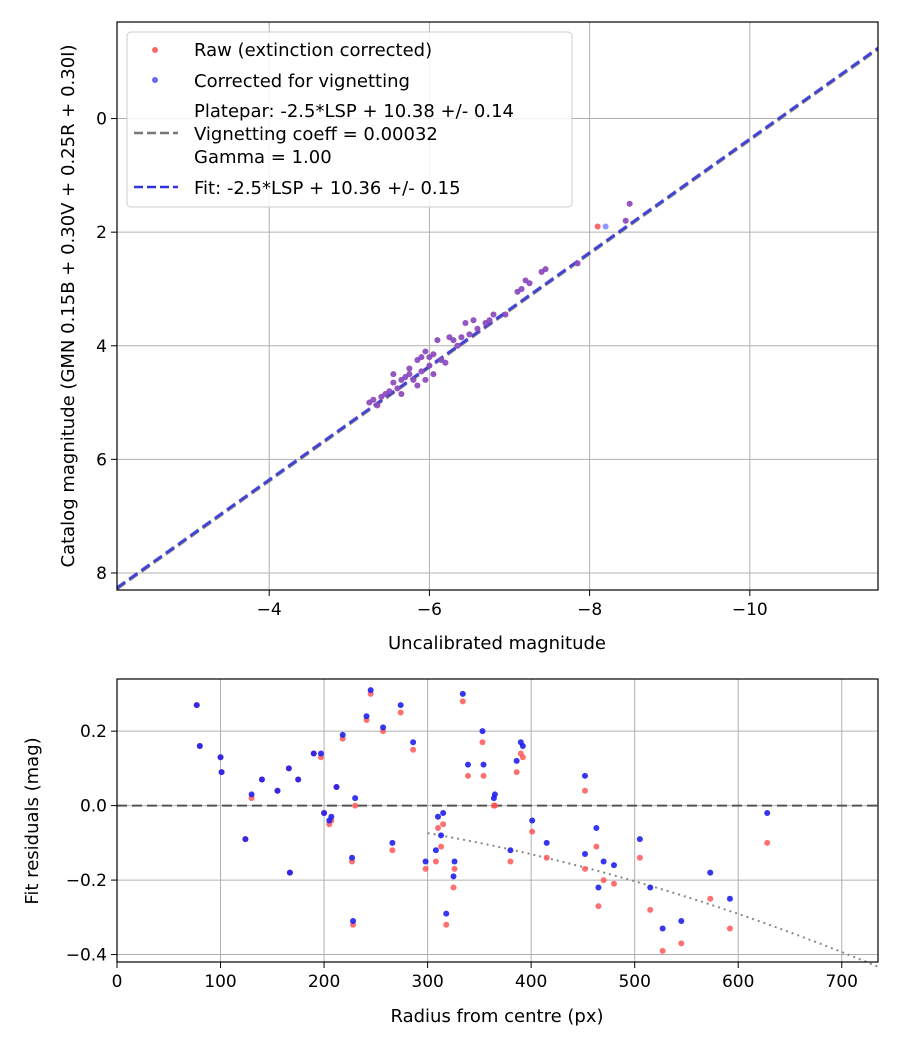 Image resolution: width=900 pixels, height=1050 pixels. What do you see at coordinates (316, 134) in the screenshot?
I see `legend-vignetting-label: Vignetting coeff = 0.00032` at bounding box center [316, 134].